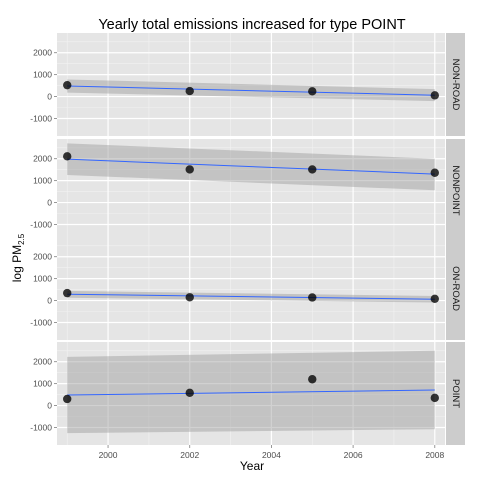  I want to click on y-axis-title: log PM2.5, so click(18, 257).